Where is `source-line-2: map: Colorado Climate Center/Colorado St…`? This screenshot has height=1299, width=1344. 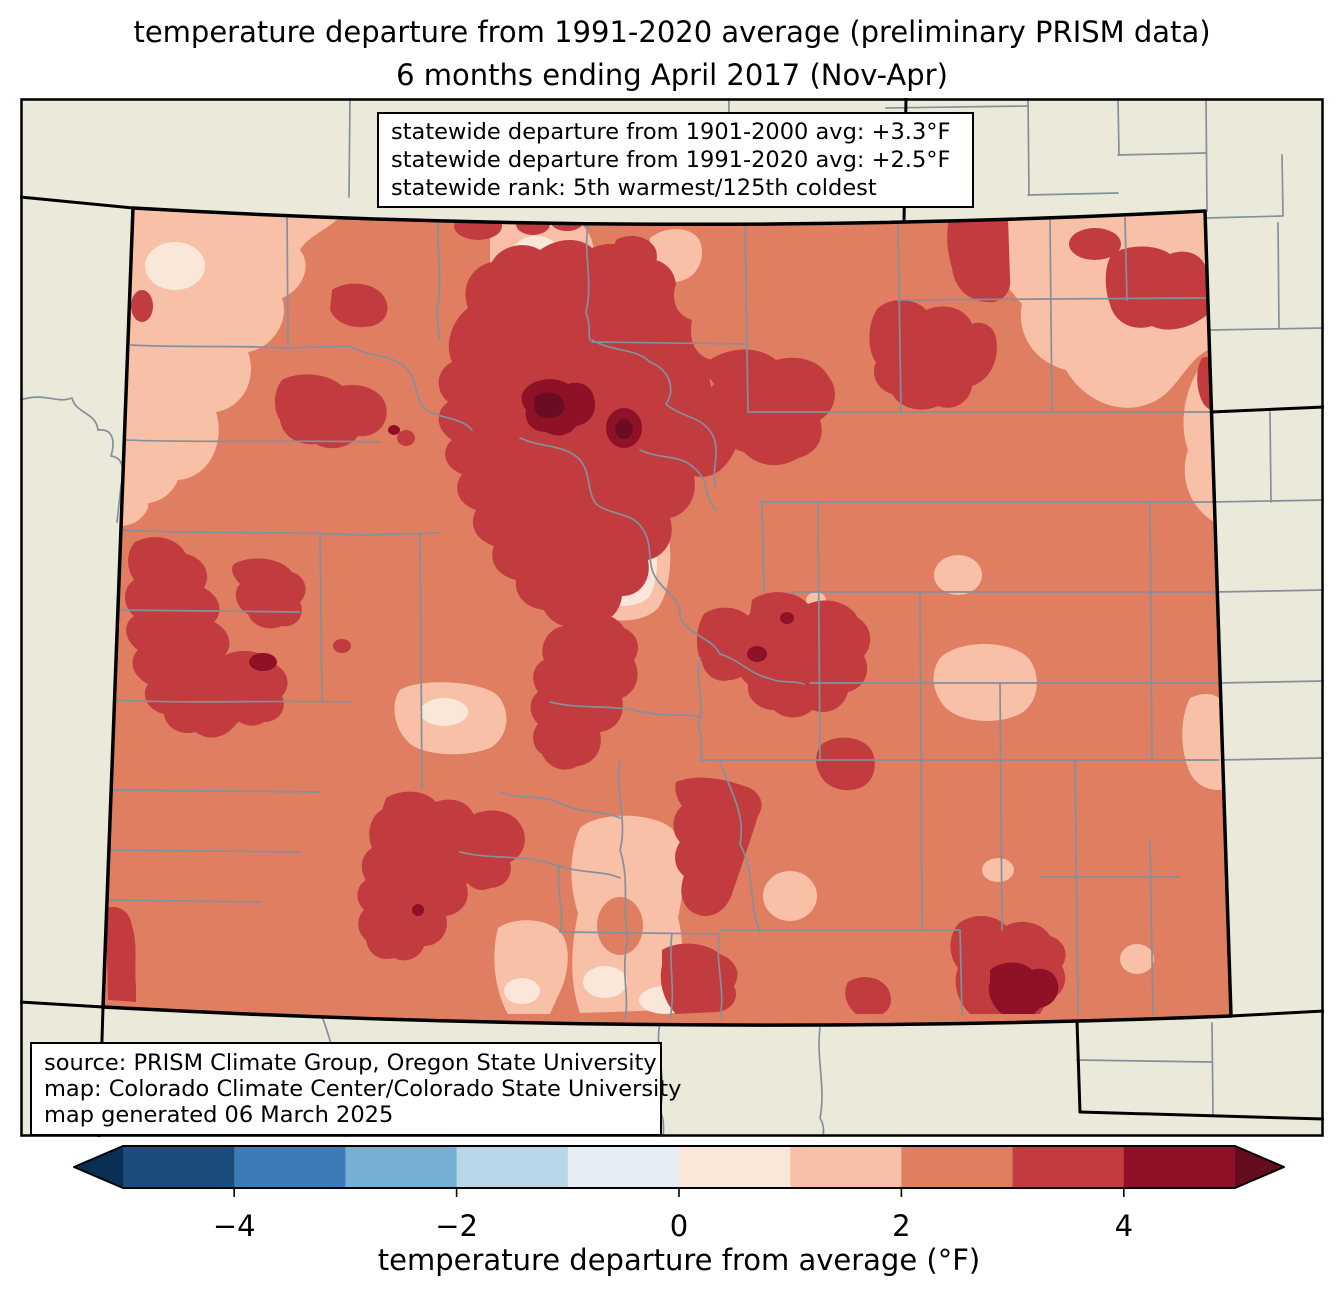 source-line-2: map: Colorado Climate Center/Colorado St… is located at coordinates (363, 1089).